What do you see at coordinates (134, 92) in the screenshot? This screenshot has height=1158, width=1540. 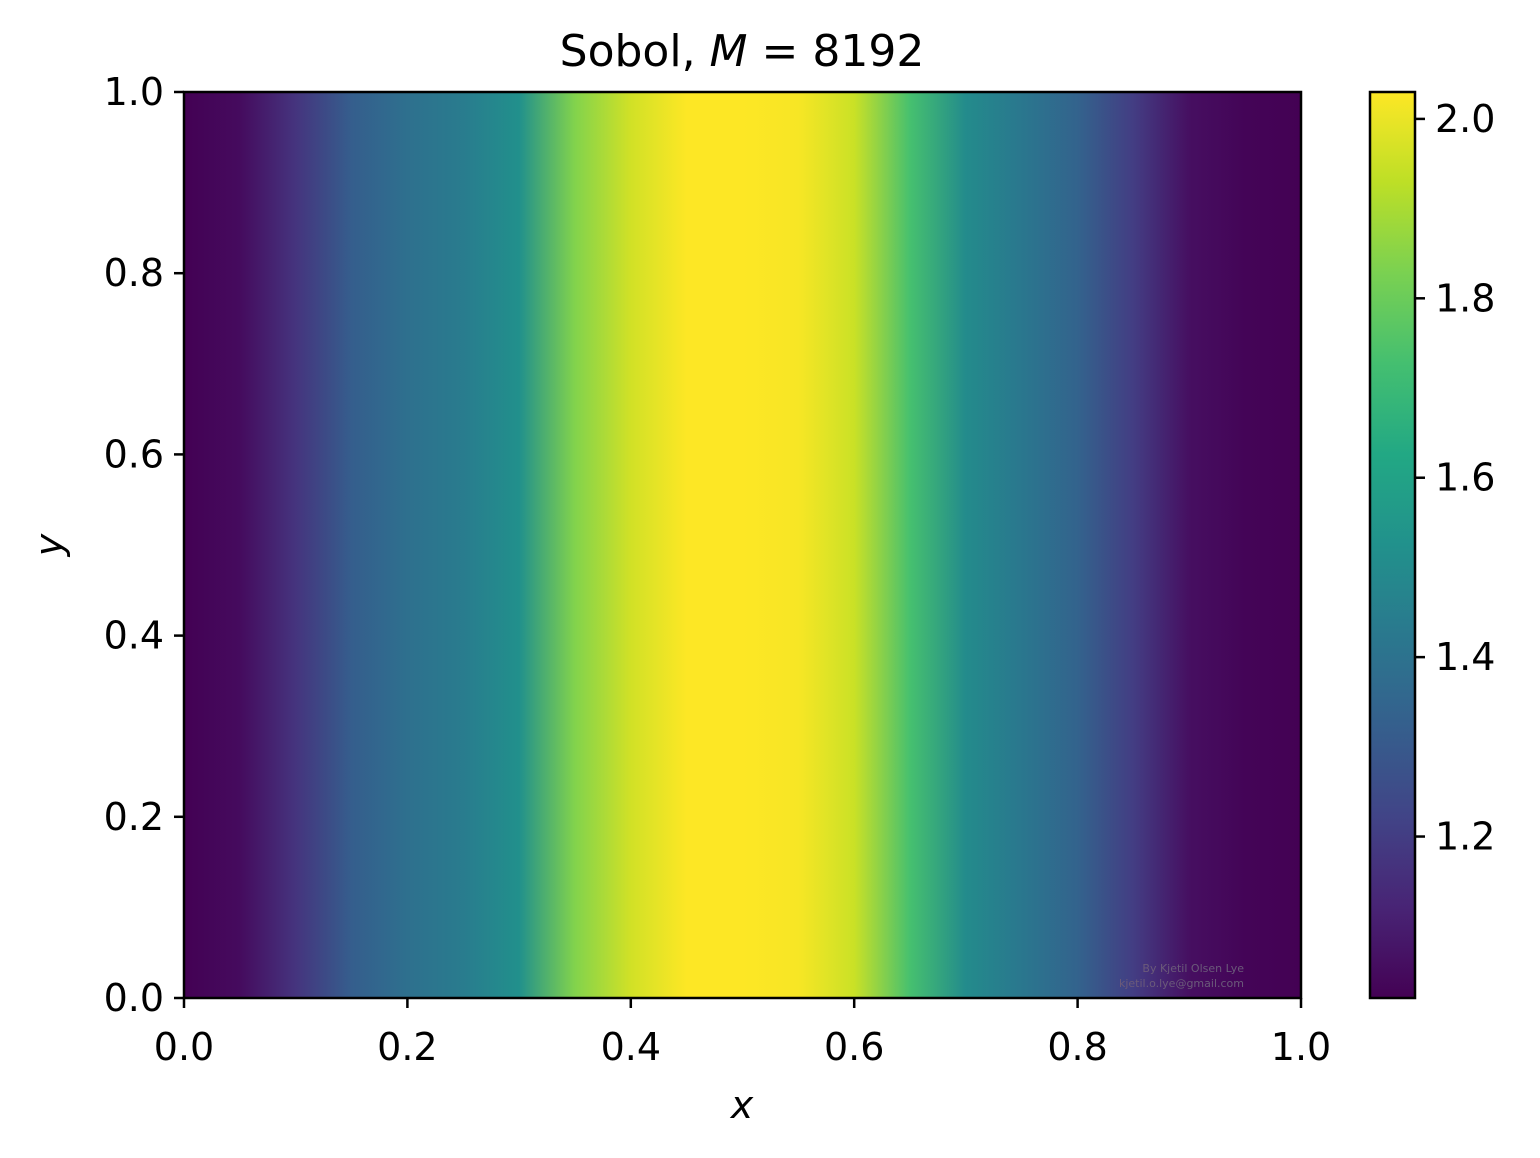 I see `y-tick-label: 1.0` at bounding box center [134, 92].